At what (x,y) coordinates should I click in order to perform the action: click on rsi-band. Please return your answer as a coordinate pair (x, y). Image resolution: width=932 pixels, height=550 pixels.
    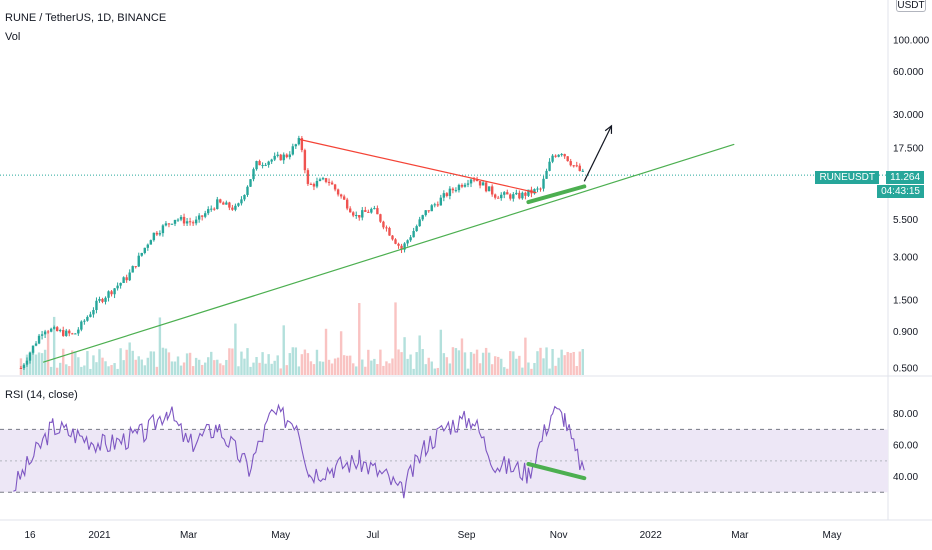
    Looking at the image, I should click on (444, 461).